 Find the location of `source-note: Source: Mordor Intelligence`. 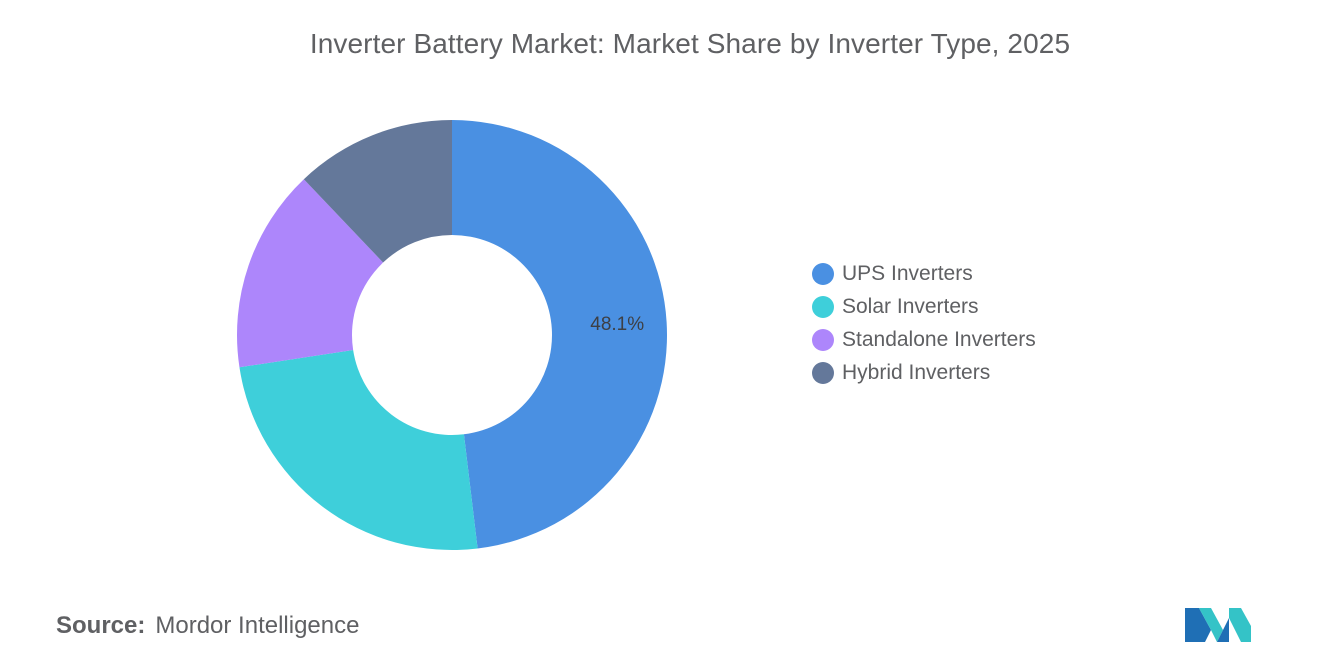

source-note: Source: Mordor Intelligence is located at coordinates (207, 626).